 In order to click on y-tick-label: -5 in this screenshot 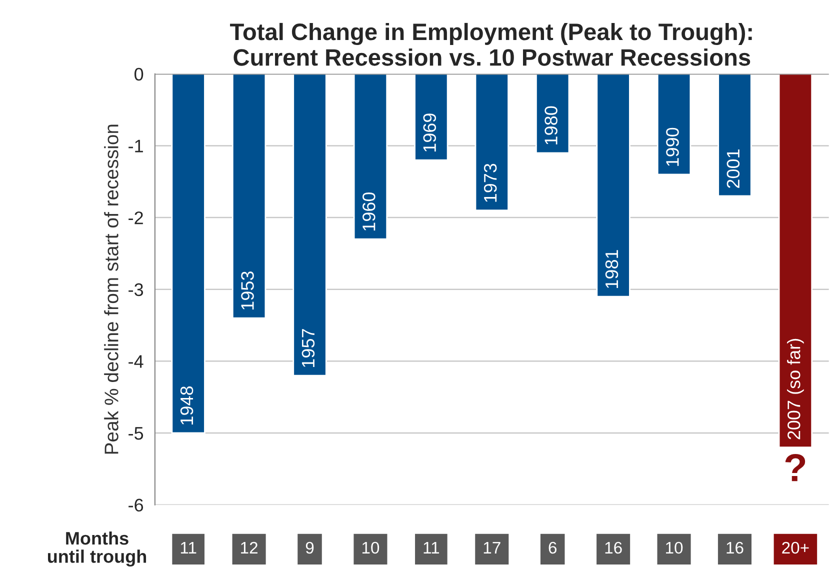, I will do `click(136, 433)`.